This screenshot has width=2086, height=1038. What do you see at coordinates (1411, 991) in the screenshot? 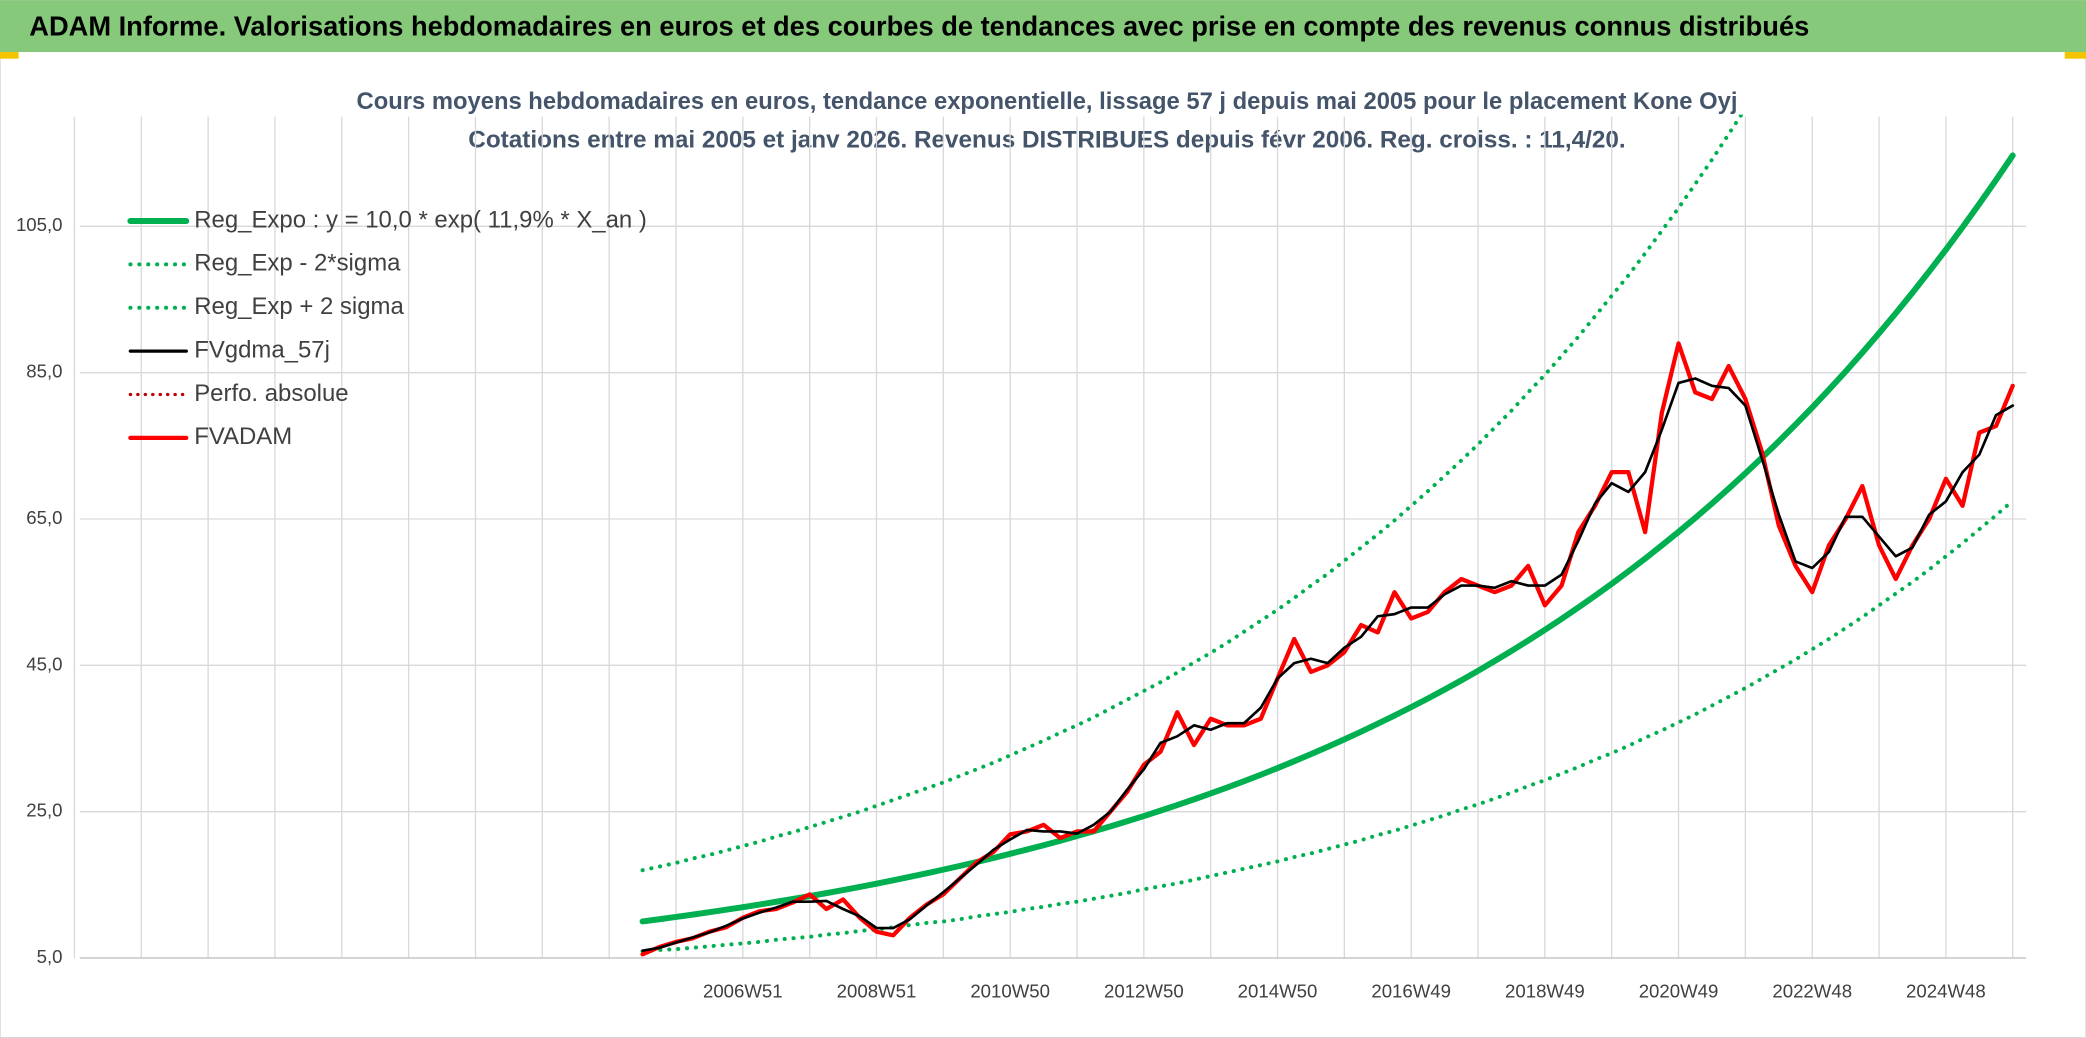
I see `x-tick-label: 2016W49` at bounding box center [1411, 991].